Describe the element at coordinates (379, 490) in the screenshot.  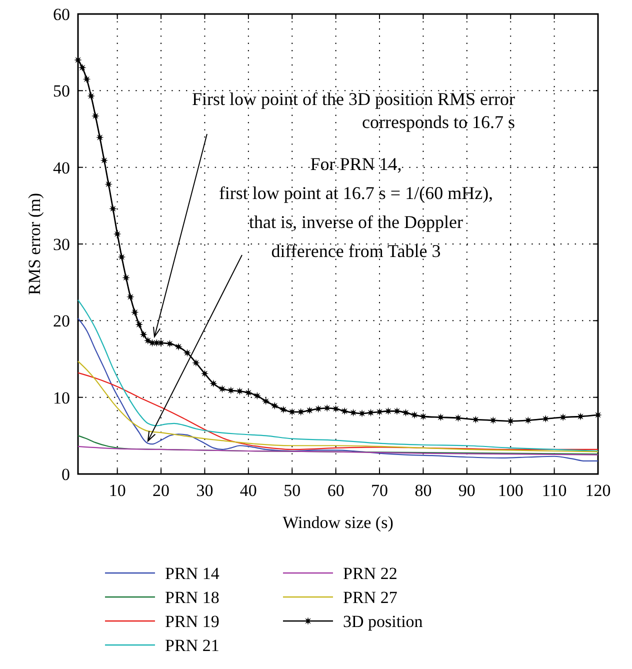
I see `x-tick-label: 70` at that location.